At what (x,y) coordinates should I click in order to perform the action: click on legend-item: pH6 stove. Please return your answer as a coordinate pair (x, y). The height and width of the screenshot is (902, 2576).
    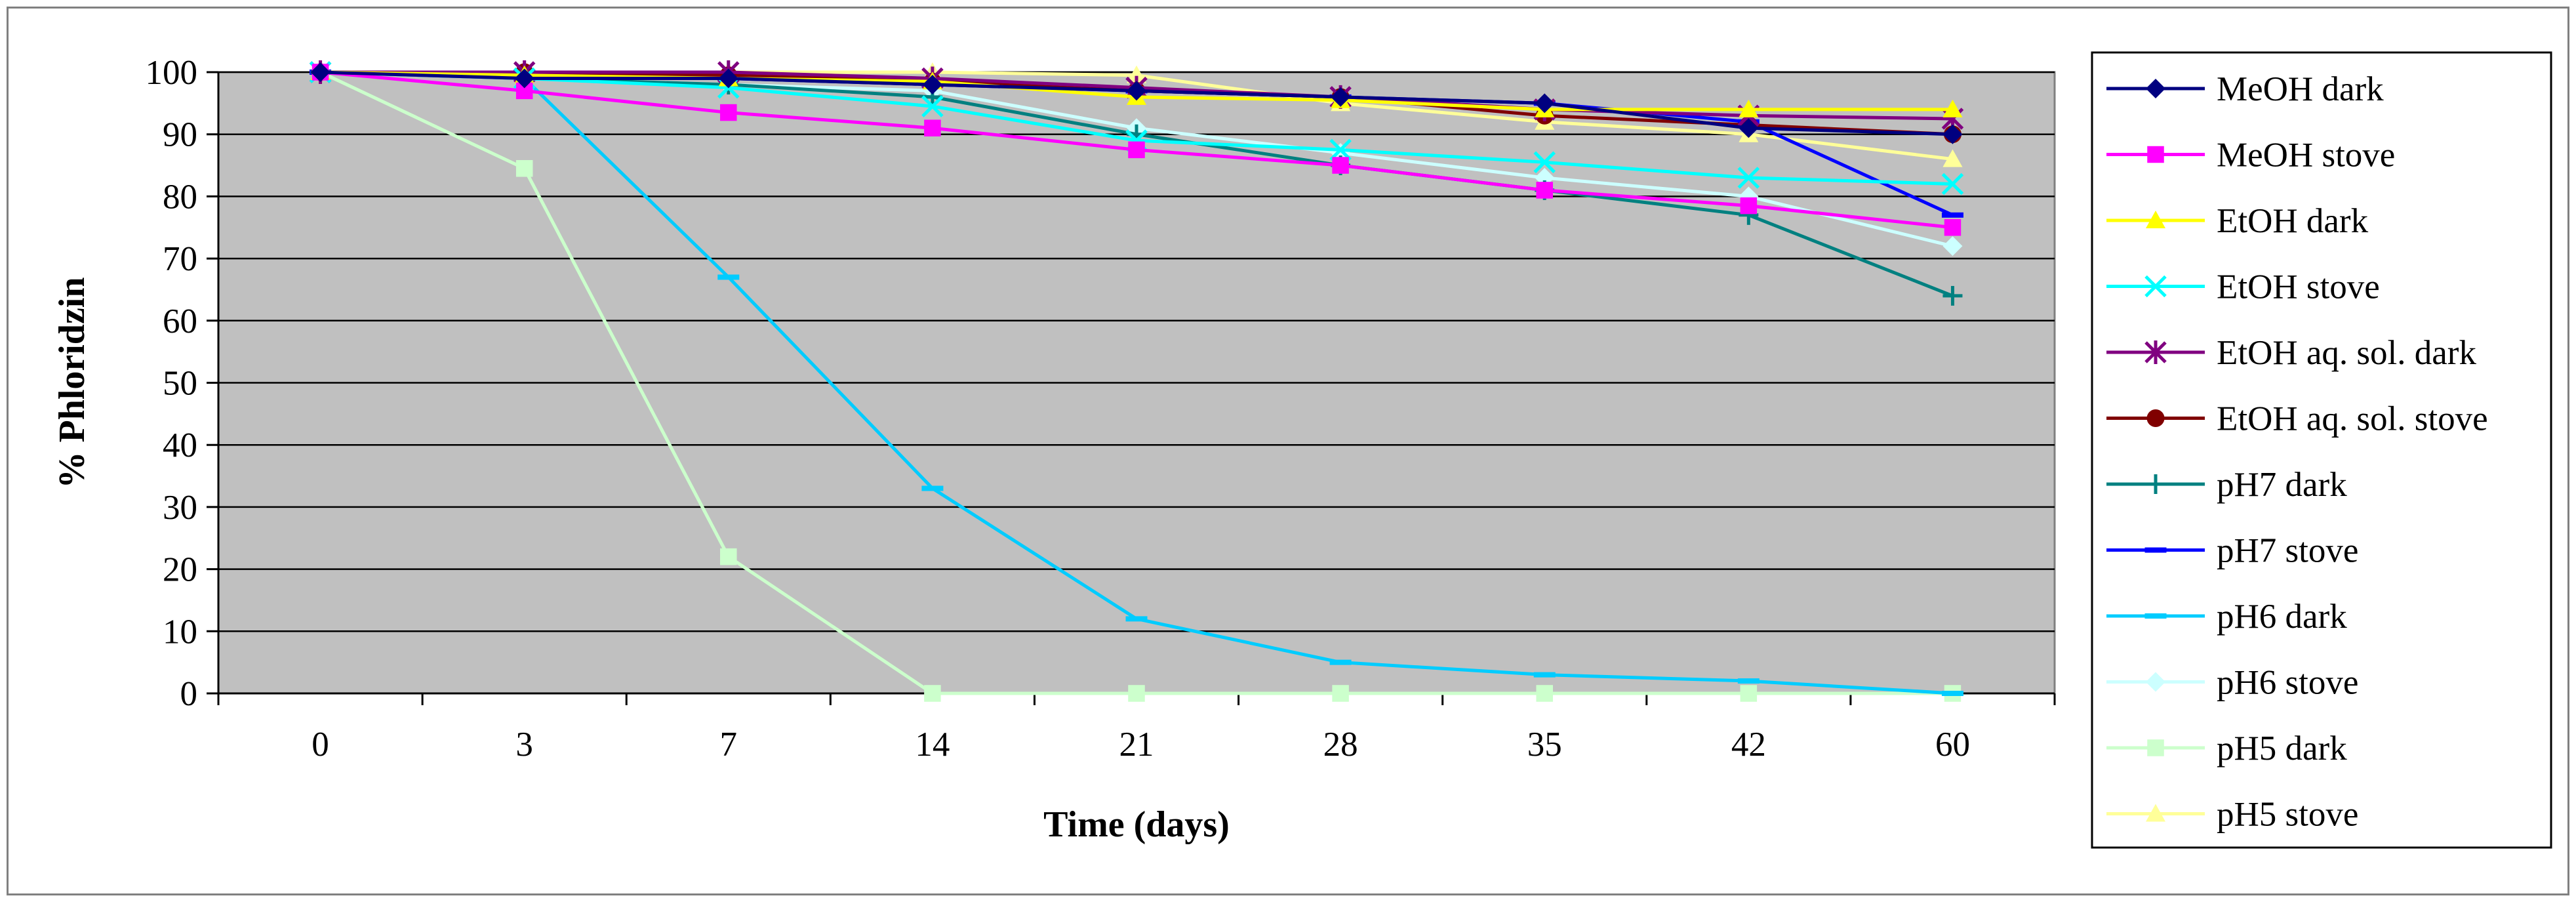
    Looking at the image, I should click on (2232, 683).